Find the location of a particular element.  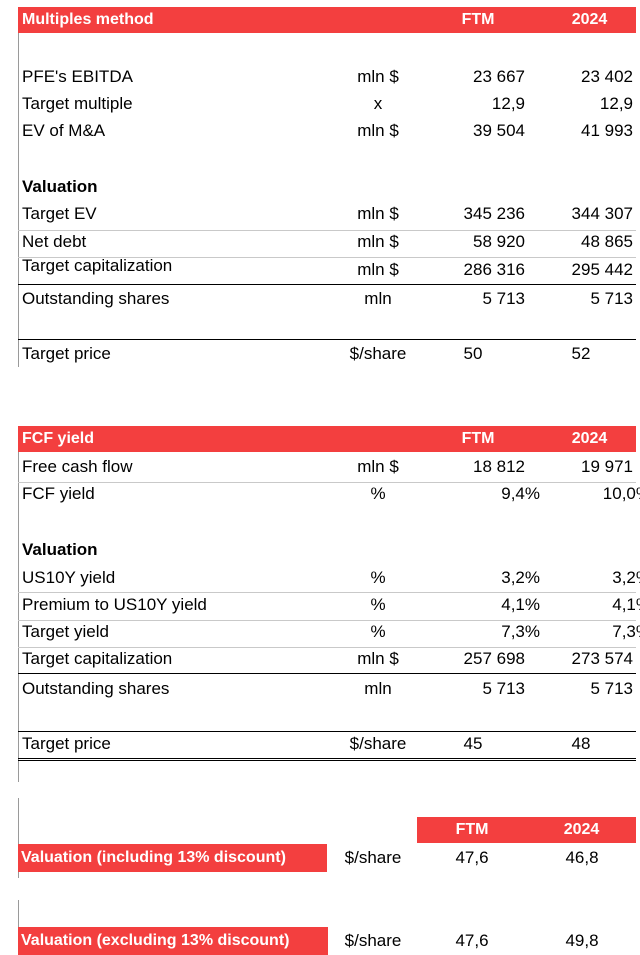

summary-header: FTM 2024 is located at coordinates (526, 830).